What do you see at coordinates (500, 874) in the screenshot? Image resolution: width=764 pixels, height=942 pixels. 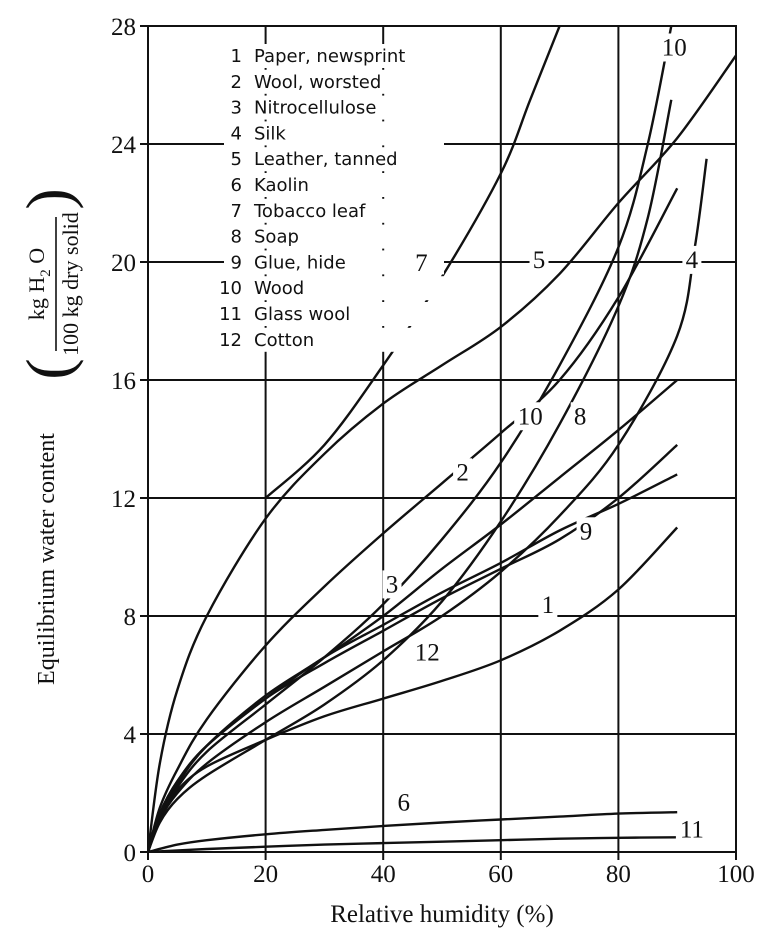 I see `x-tick-label: 60` at bounding box center [500, 874].